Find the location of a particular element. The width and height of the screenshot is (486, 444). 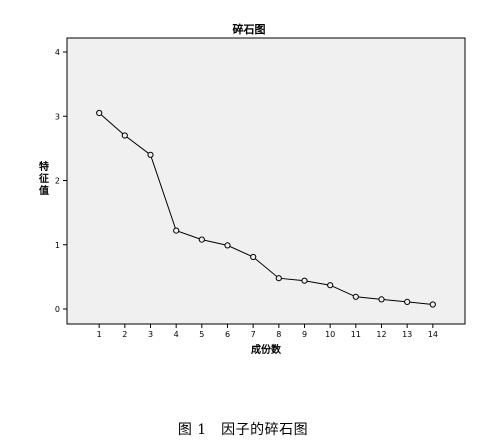

x-tick-label: 14 is located at coordinates (433, 334).